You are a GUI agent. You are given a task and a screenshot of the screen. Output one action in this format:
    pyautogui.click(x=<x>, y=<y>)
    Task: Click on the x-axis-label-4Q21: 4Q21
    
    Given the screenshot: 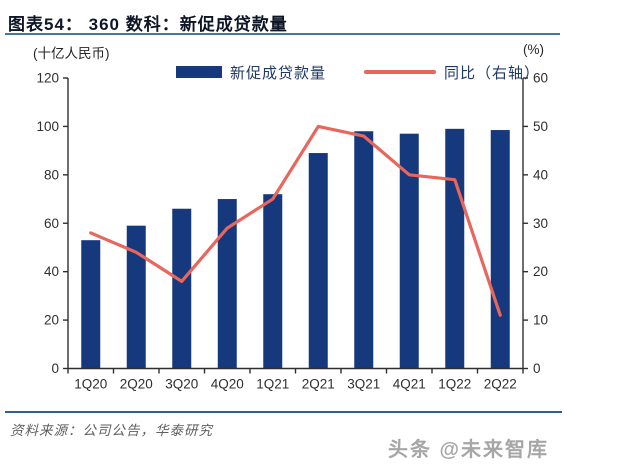 What is the action you would take?
    pyautogui.click(x=409, y=384)
    